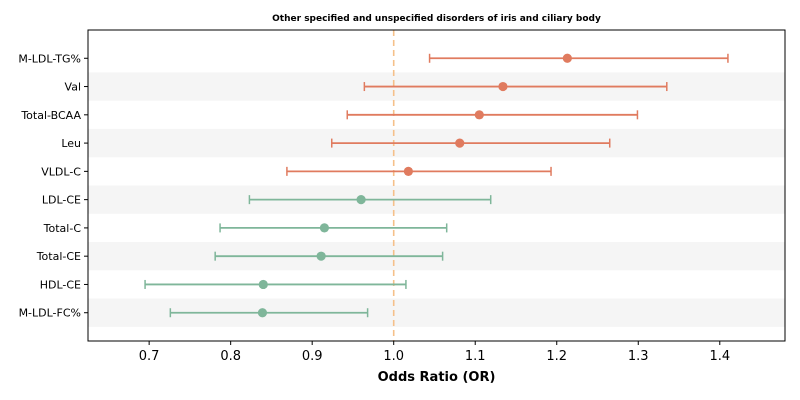 The width and height of the screenshot is (800, 400). What do you see at coordinates (470, 143) in the screenshot?
I see `ci-Leu` at bounding box center [470, 143].